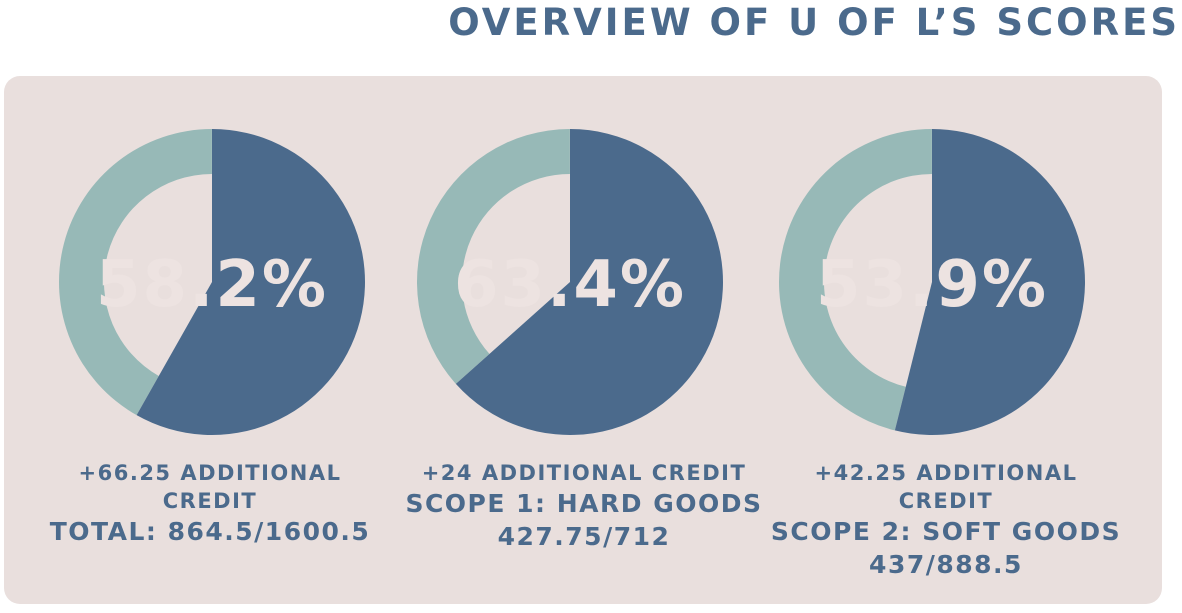 Image resolution: width=1182 pixels, height=613 pixels. I want to click on donut-chart-svg: 53.9%, so click(931, 282).